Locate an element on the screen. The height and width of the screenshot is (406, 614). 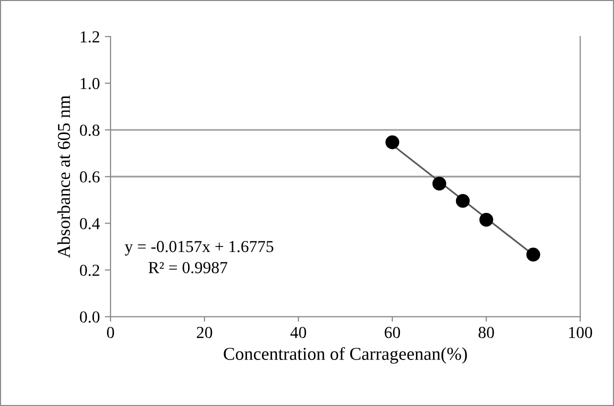
x-tick-label: 20 is located at coordinates (204, 332).